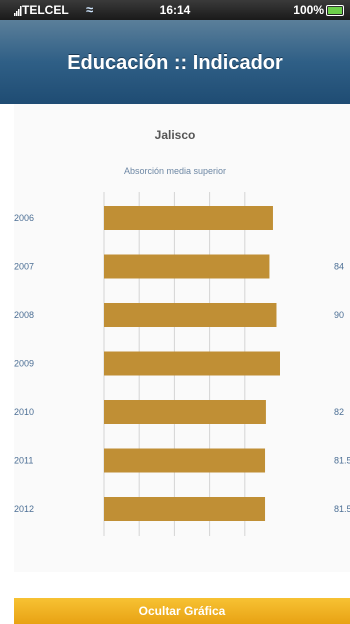  I want to click on signal-strength-icon, so click(18, 11).